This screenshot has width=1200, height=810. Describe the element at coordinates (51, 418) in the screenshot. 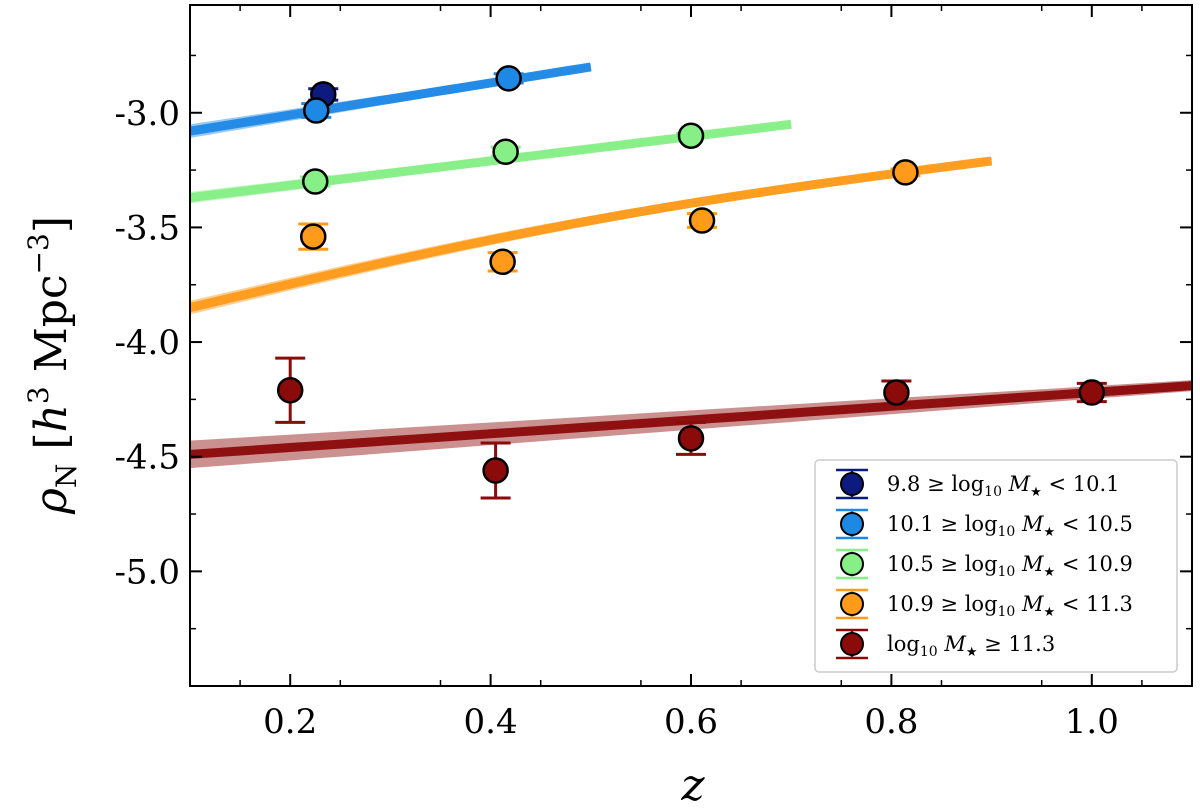

I see `ylabel-h: h` at that location.